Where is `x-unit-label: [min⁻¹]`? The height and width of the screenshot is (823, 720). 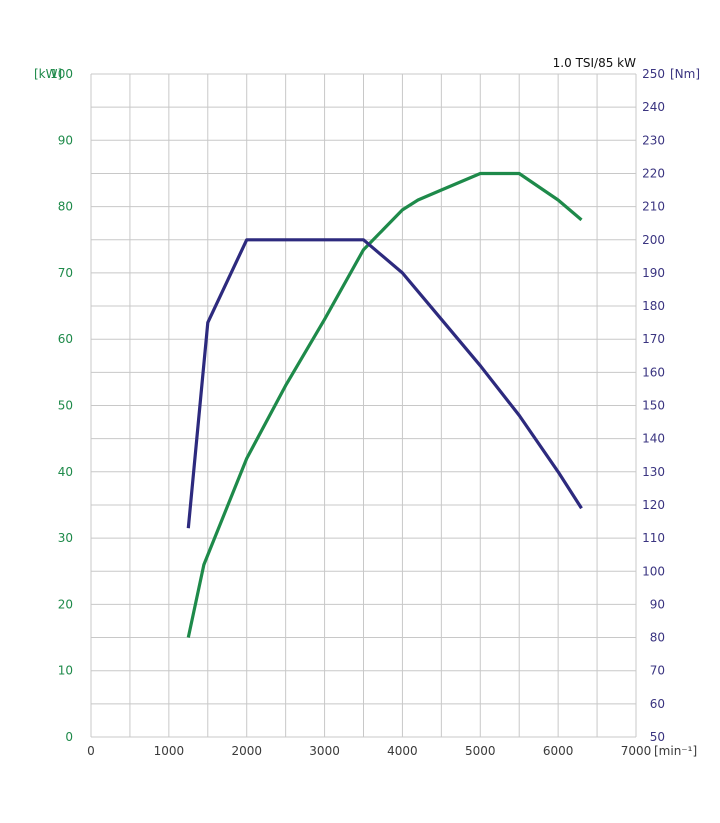
x-unit-label: [min⁻¹] is located at coordinates (675, 751).